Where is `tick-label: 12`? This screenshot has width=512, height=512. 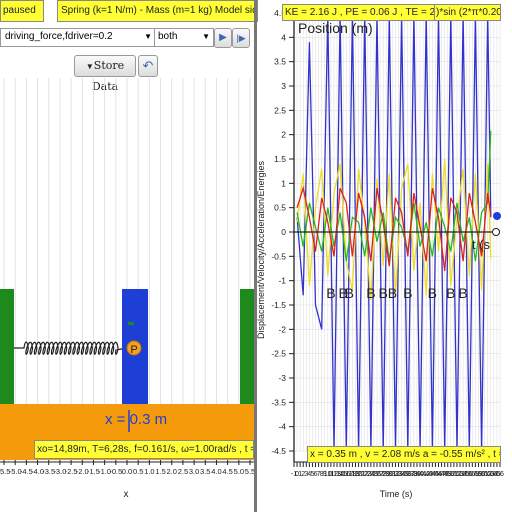
tick-label: 12 is located at coordinates (334, 474).